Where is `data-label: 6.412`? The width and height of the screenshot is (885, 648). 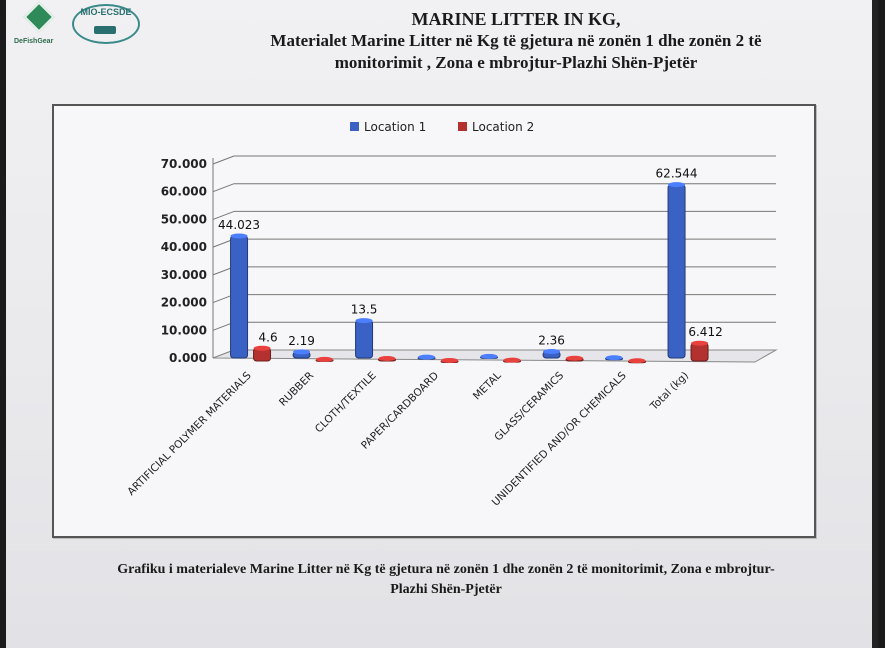 data-label: 6.412 is located at coordinates (705, 332).